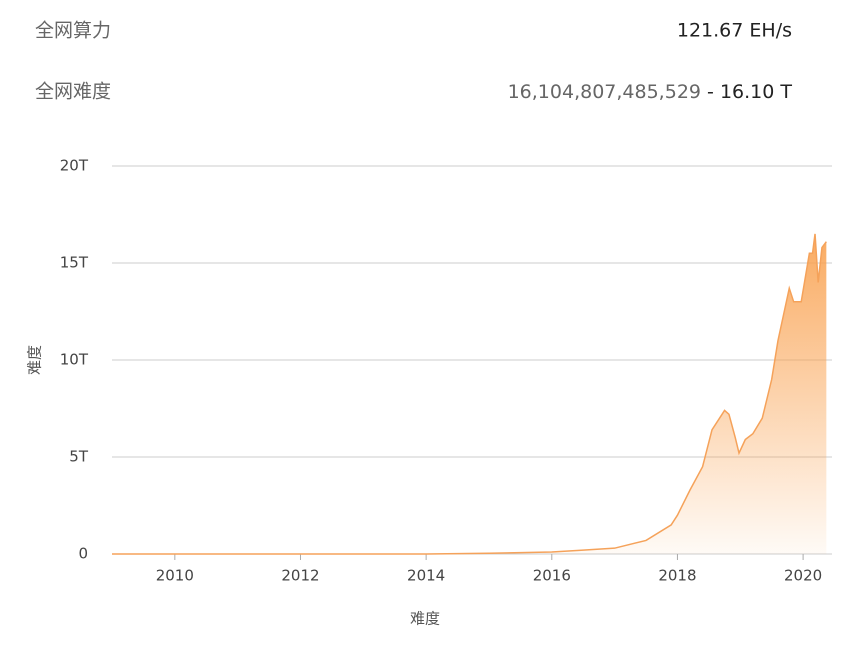 This screenshot has width=865, height=659. What do you see at coordinates (83, 554) in the screenshot?
I see `y-tick-label: 0` at bounding box center [83, 554].